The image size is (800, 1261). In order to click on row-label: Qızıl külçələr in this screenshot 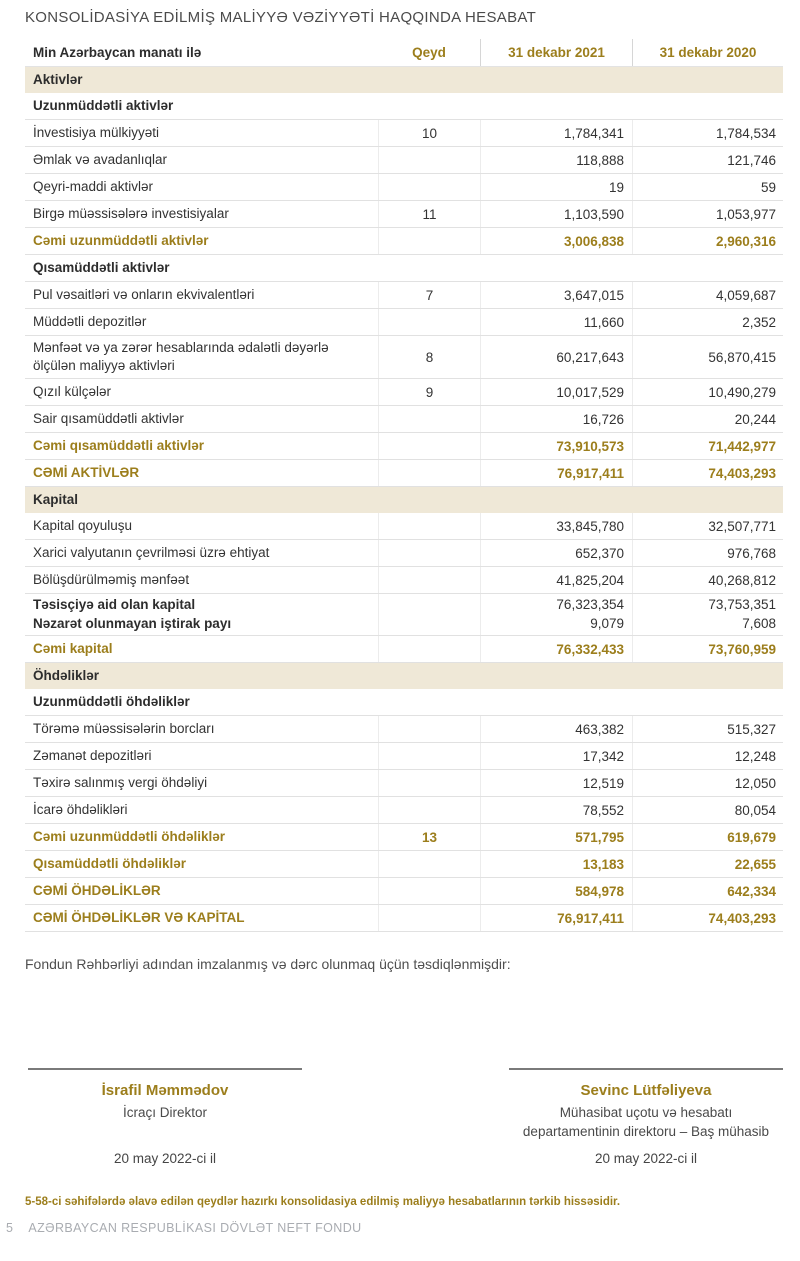, I will do `click(72, 391)`.